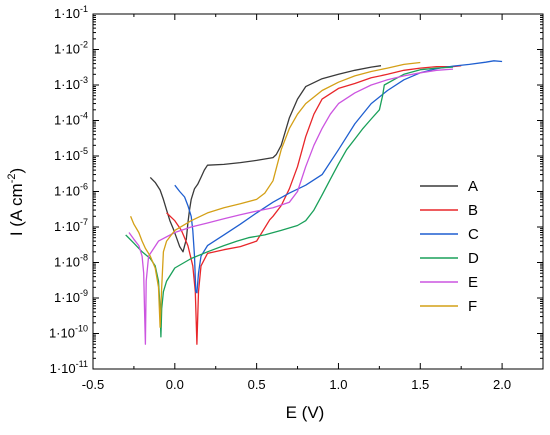 The height and width of the screenshot is (435, 550). What do you see at coordinates (257, 384) in the screenshot?
I see `x-tick-label: 0.5` at bounding box center [257, 384].